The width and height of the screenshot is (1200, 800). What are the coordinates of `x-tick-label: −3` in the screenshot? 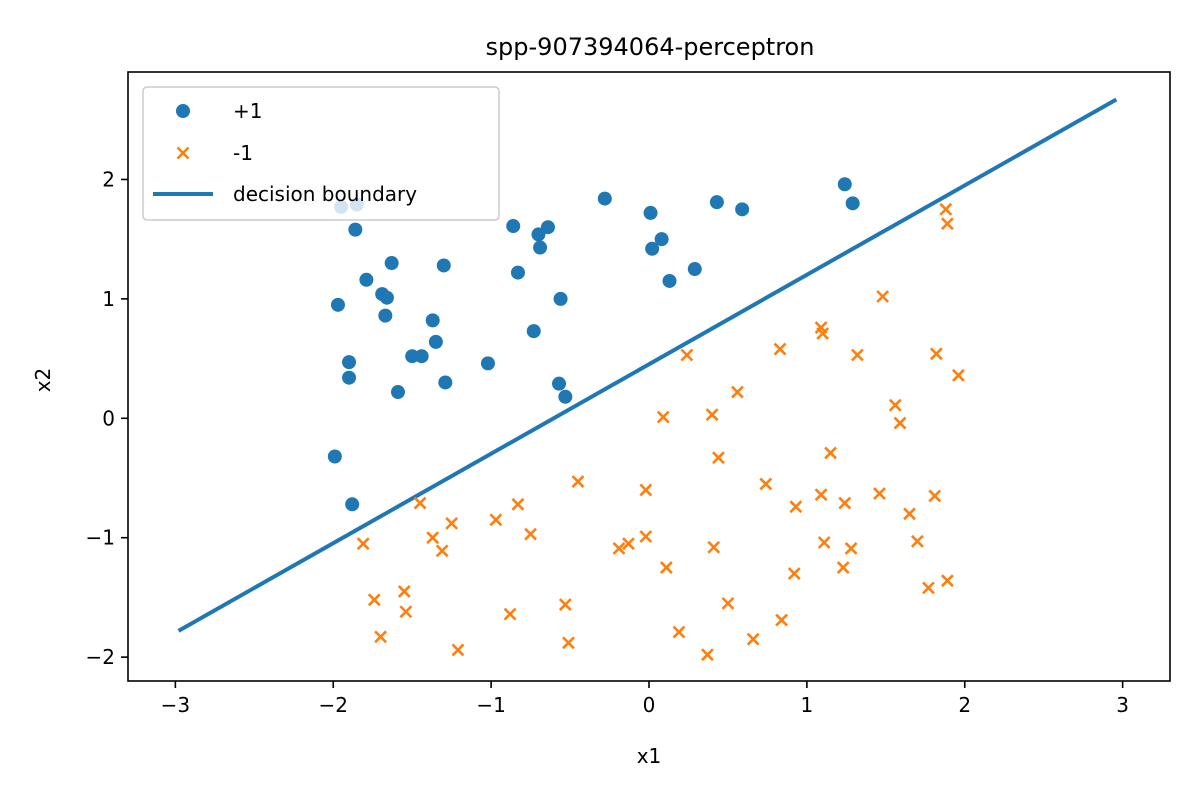 It's located at (175, 705).